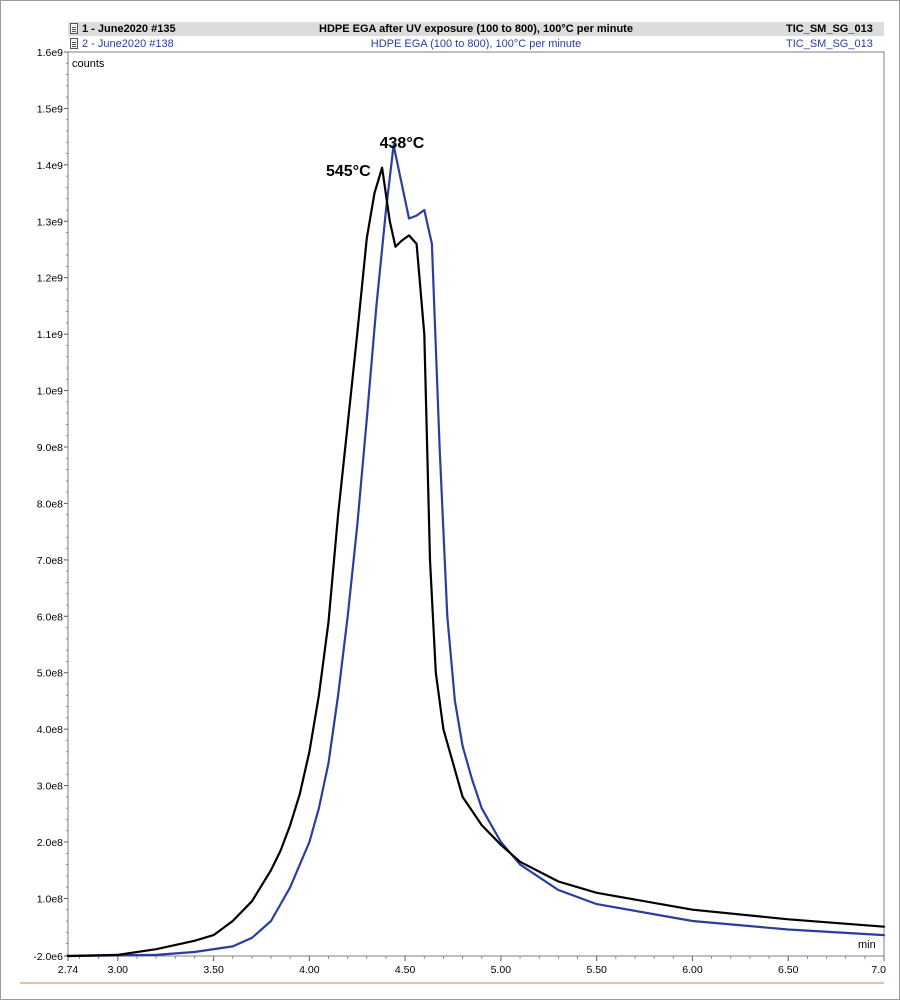  What do you see at coordinates (50, 787) in the screenshot?
I see `y-tick-label: 3.0e8` at bounding box center [50, 787].